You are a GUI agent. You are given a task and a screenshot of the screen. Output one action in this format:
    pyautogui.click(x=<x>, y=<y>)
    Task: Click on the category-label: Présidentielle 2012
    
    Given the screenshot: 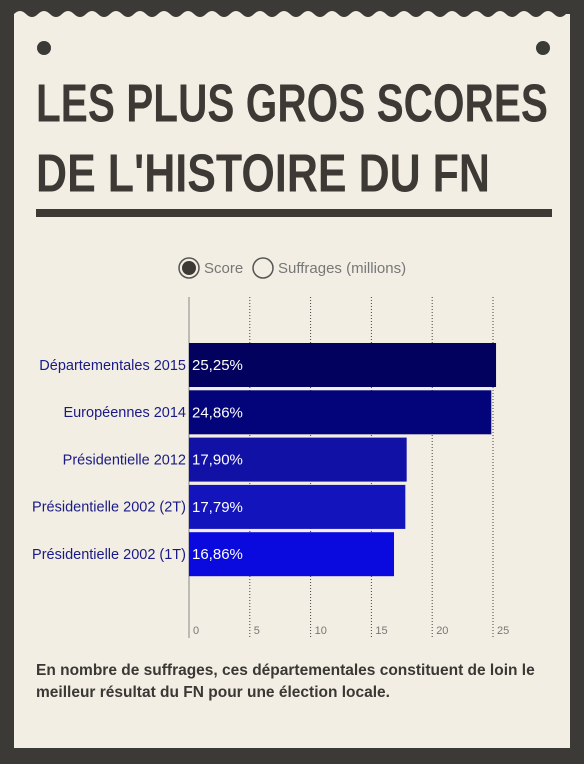 What is the action you would take?
    pyautogui.click(x=124, y=460)
    